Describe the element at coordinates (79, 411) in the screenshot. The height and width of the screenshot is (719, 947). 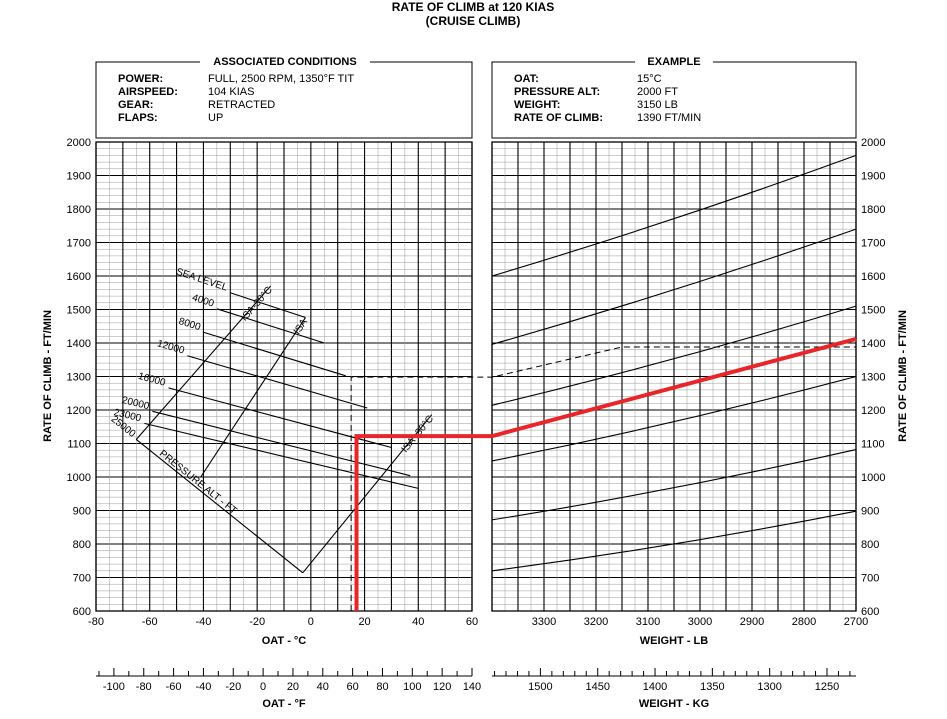
I see `y-tick-label-left: 1200` at that location.